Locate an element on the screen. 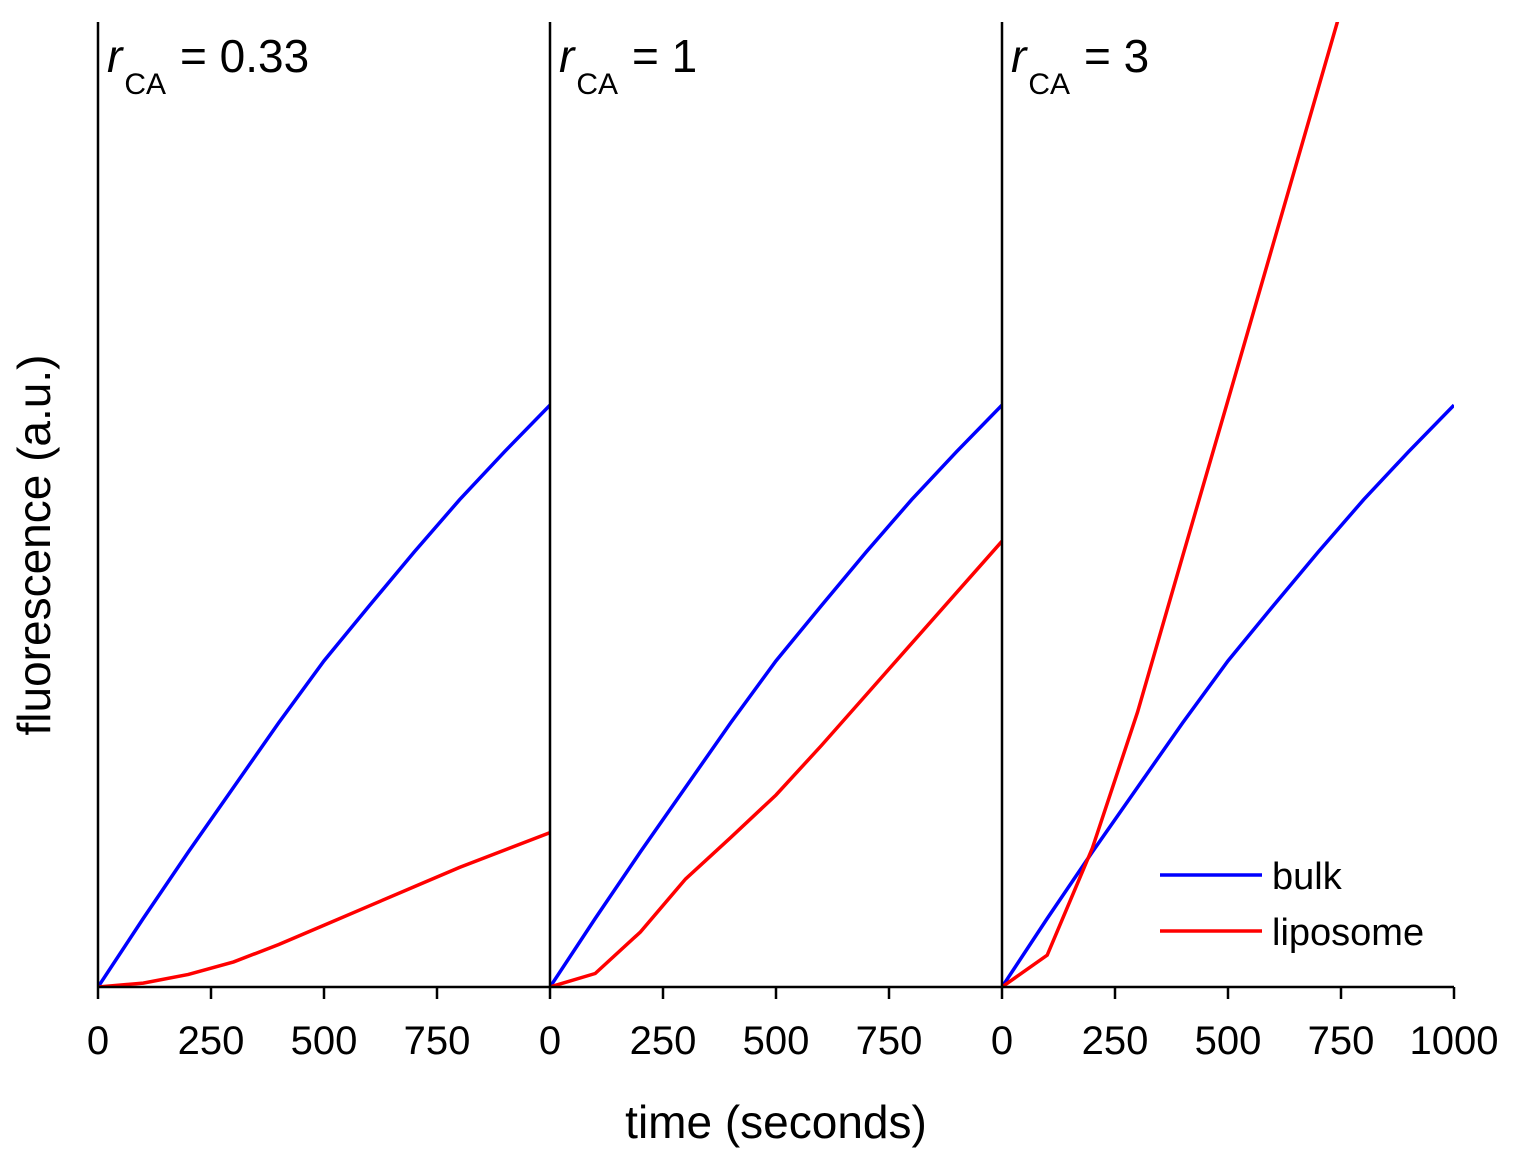  panel-title: rCA = 0.33 is located at coordinates (208, 65).